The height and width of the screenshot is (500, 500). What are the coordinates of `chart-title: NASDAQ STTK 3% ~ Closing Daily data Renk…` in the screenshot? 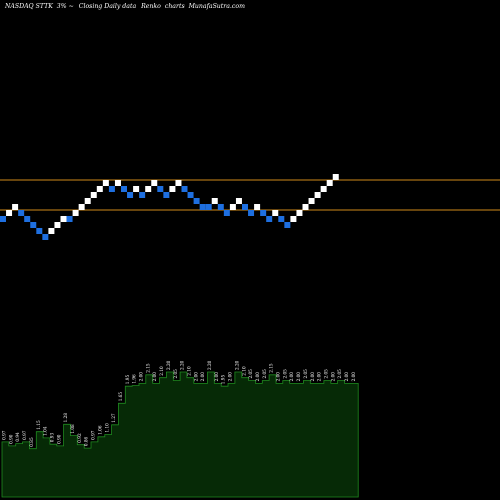 It's located at (124, 6).